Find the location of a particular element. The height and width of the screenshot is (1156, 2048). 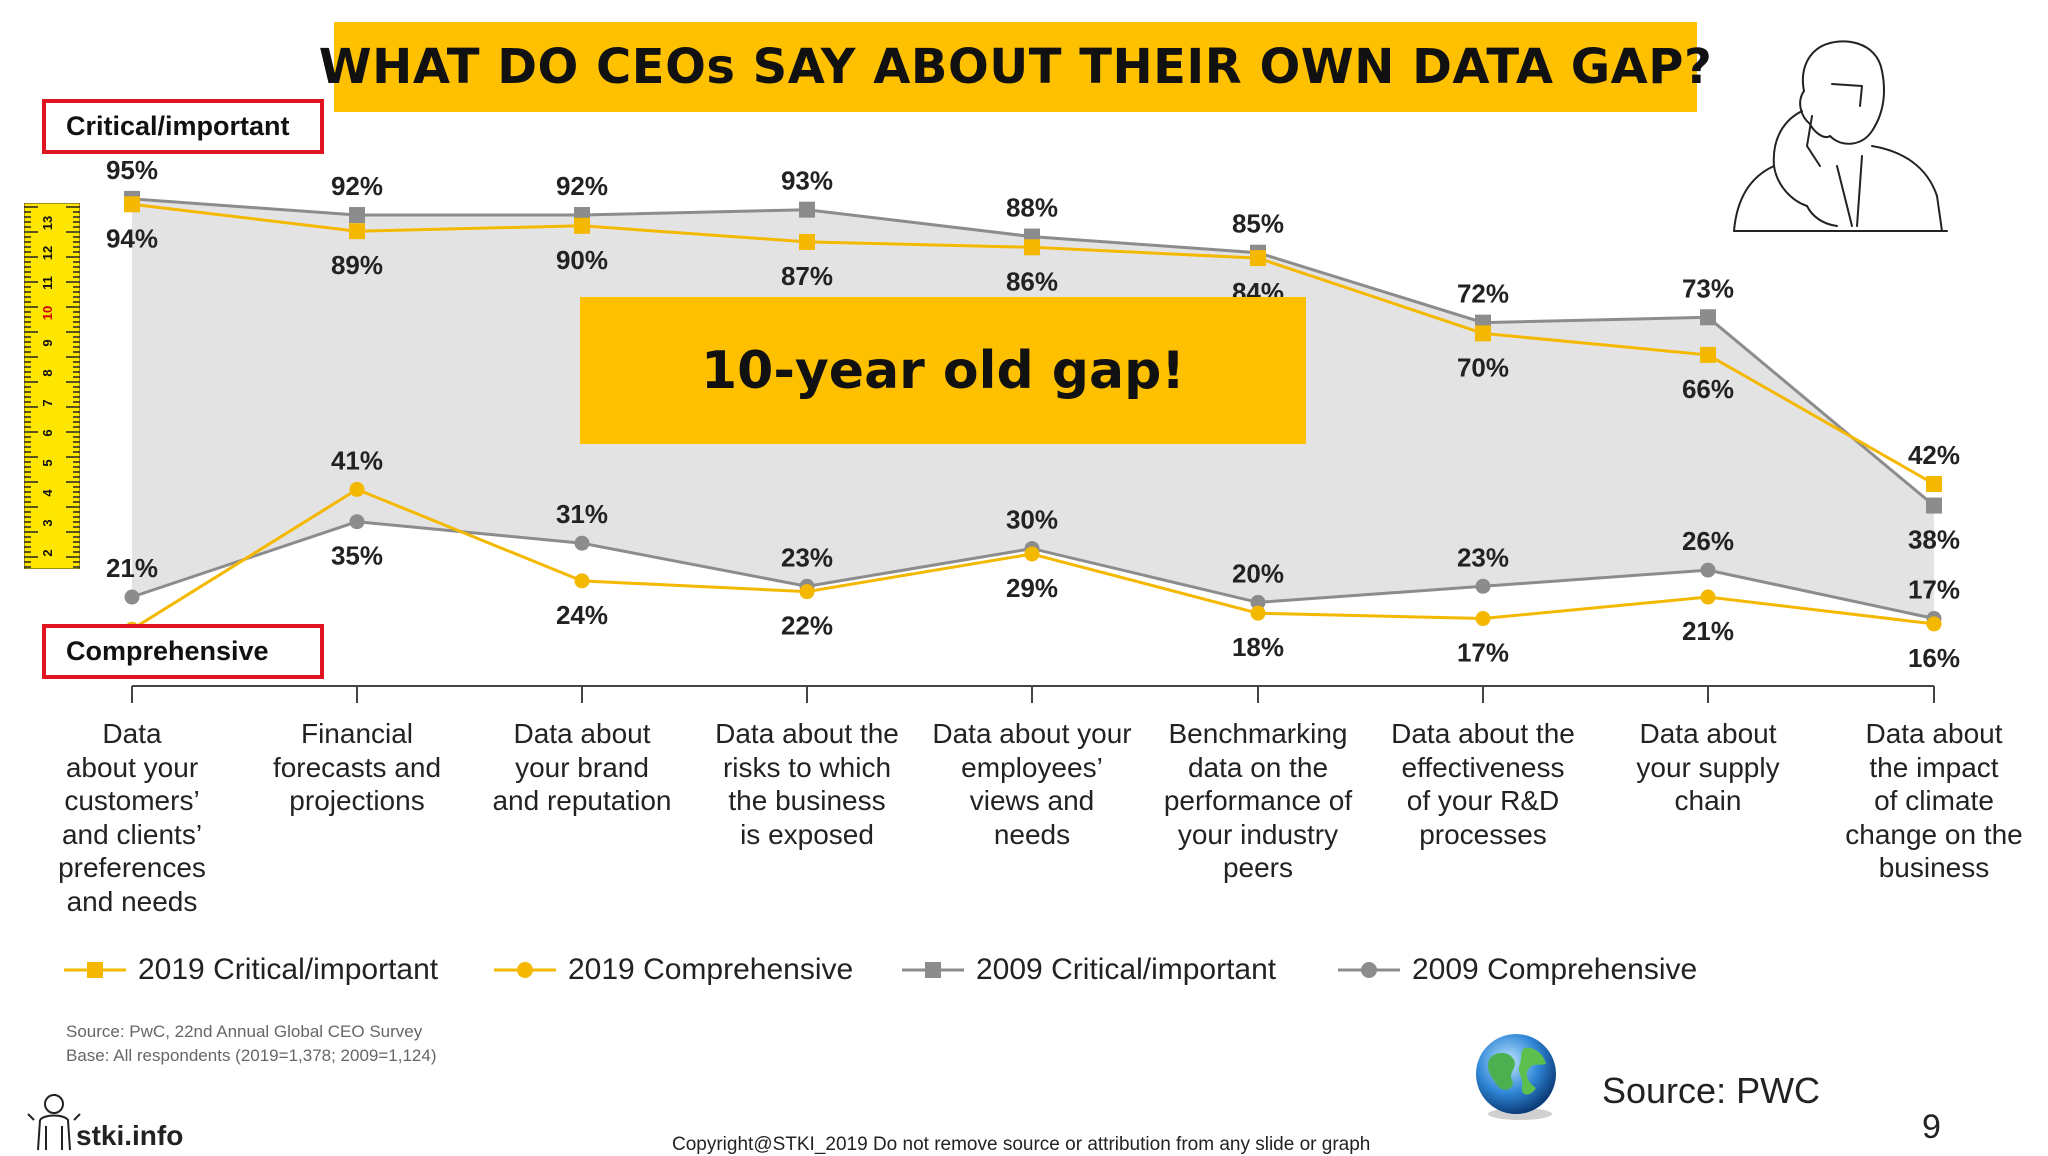

x-category-label-line: the impact is located at coordinates (1934, 767).